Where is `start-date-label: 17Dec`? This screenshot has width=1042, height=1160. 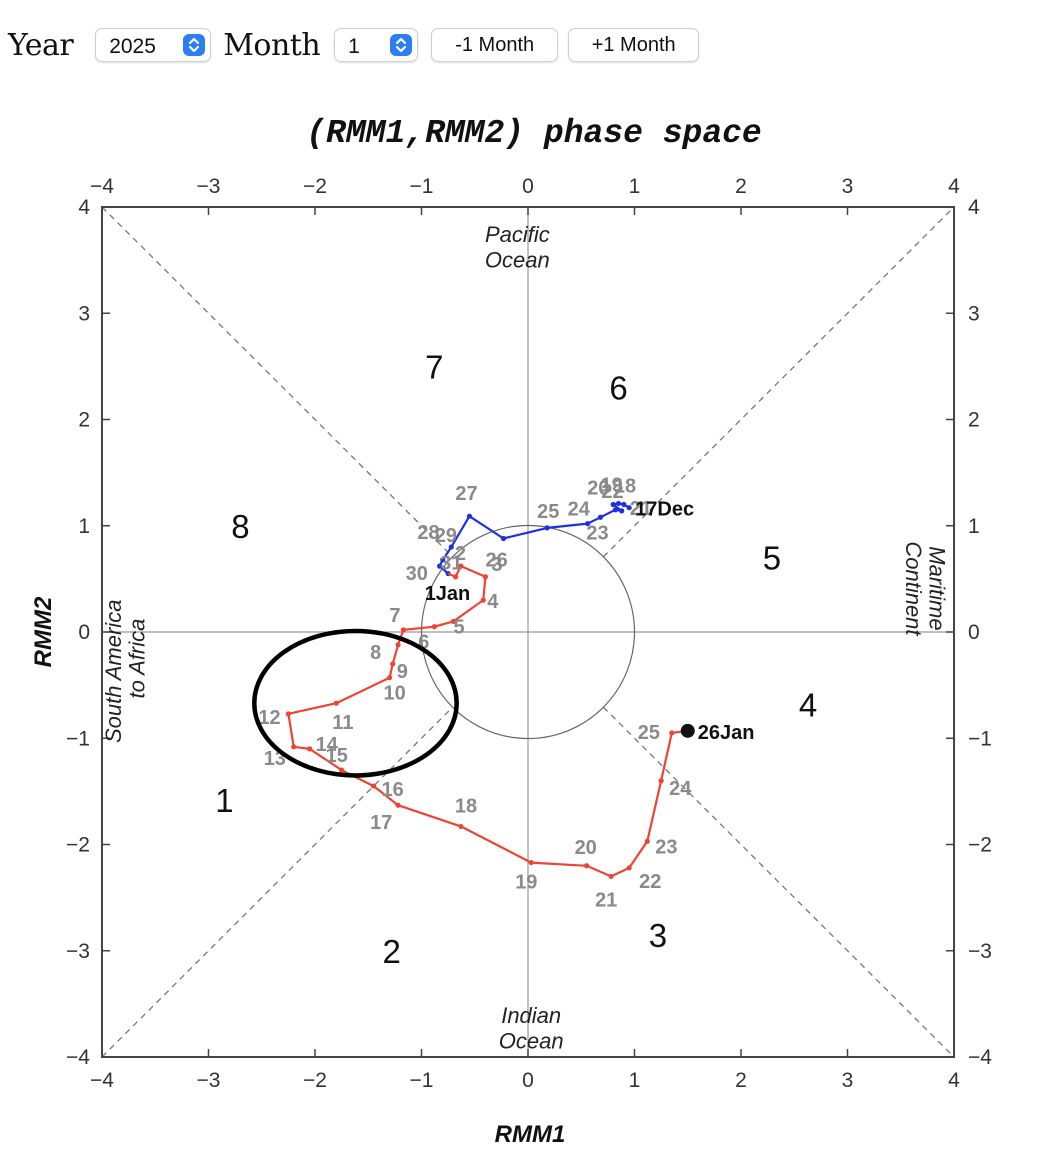
start-date-label: 17Dec is located at coordinates (664, 510).